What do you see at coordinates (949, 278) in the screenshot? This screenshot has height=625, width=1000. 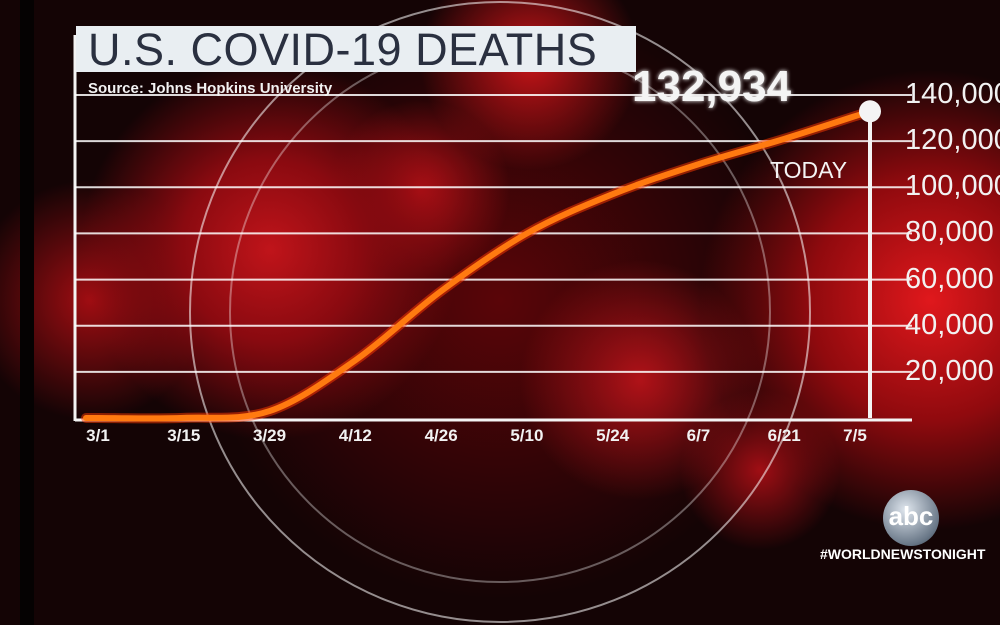 I see `y-tick-label: 60,000` at bounding box center [949, 278].